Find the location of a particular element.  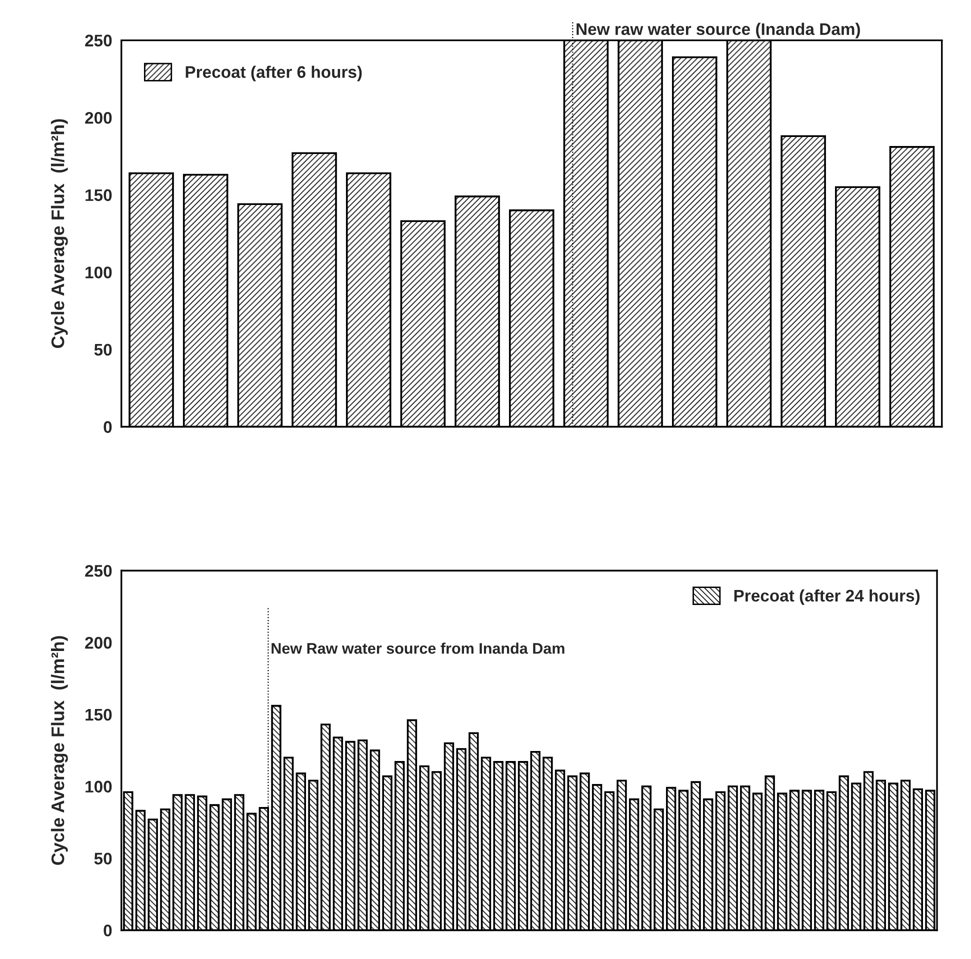

legend-label: Precoat (after 24 hours) is located at coordinates (827, 597).